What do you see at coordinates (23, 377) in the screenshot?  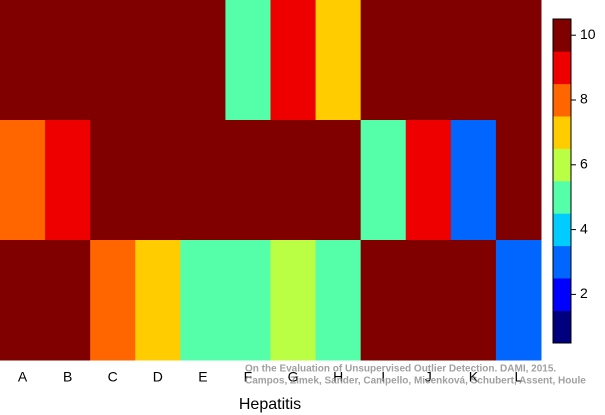 I see `x-tick-label: A` at bounding box center [23, 377].